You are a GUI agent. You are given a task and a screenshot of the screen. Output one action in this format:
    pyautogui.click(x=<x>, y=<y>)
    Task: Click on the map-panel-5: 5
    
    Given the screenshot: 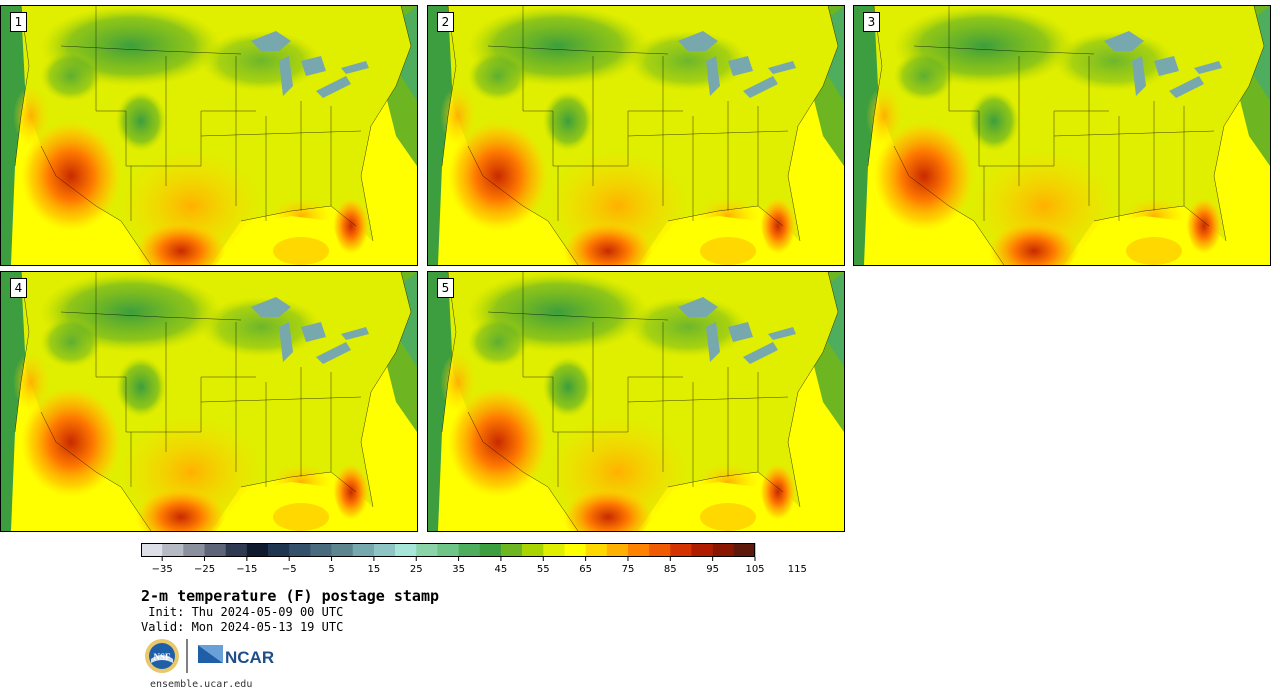 What is the action you would take?
    pyautogui.click(x=636, y=401)
    